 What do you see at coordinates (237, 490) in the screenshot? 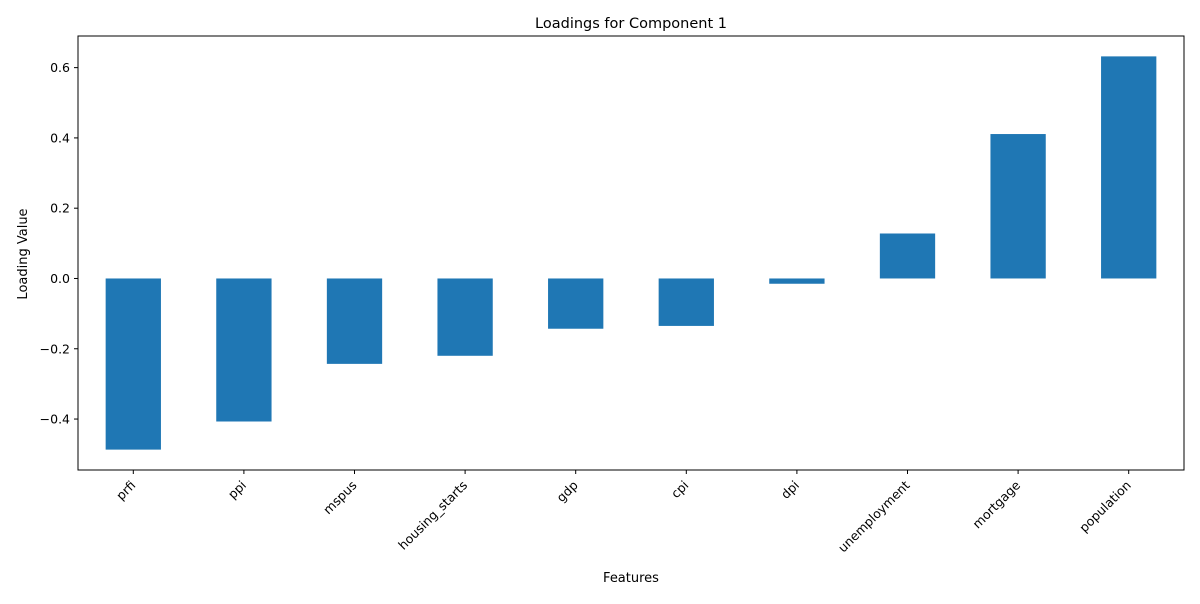
I see `x-tick-label: ppi` at bounding box center [237, 490].